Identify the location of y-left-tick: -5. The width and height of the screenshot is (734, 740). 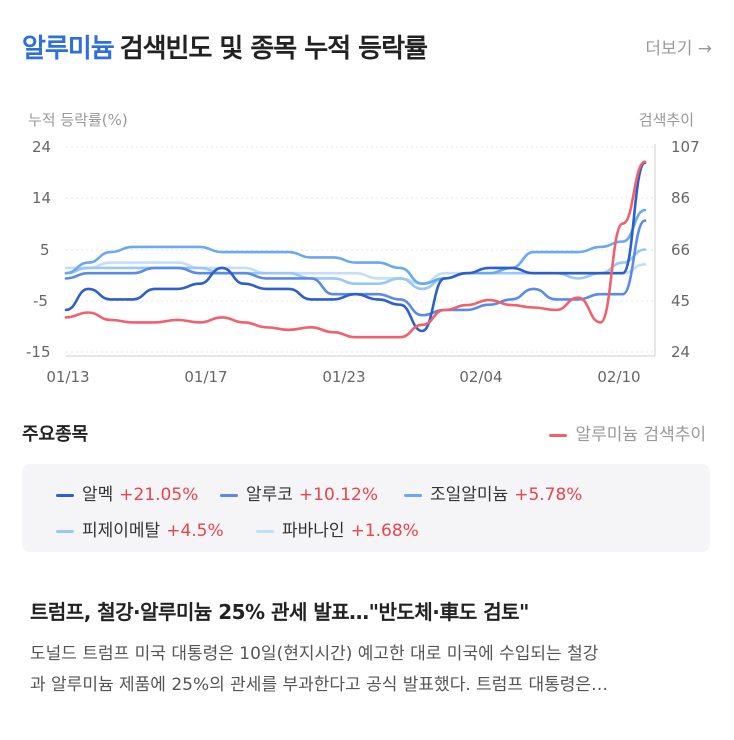
(40, 301).